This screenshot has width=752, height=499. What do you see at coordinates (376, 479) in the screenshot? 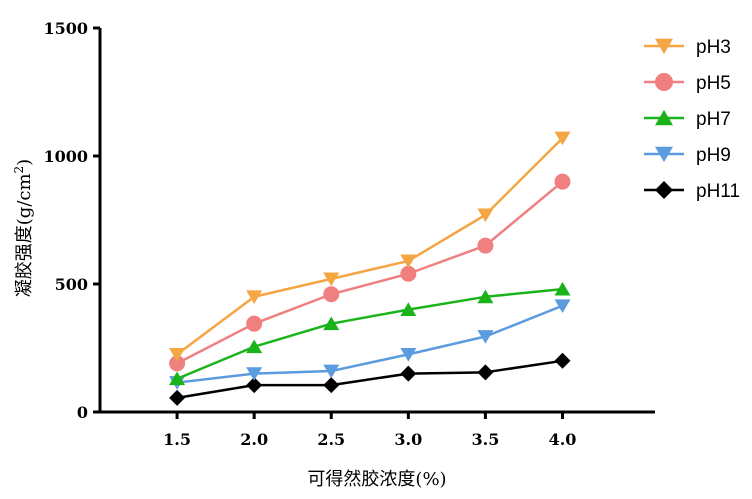
I see `x-axis-title: 可得然胶浓度(%)` at bounding box center [376, 479].